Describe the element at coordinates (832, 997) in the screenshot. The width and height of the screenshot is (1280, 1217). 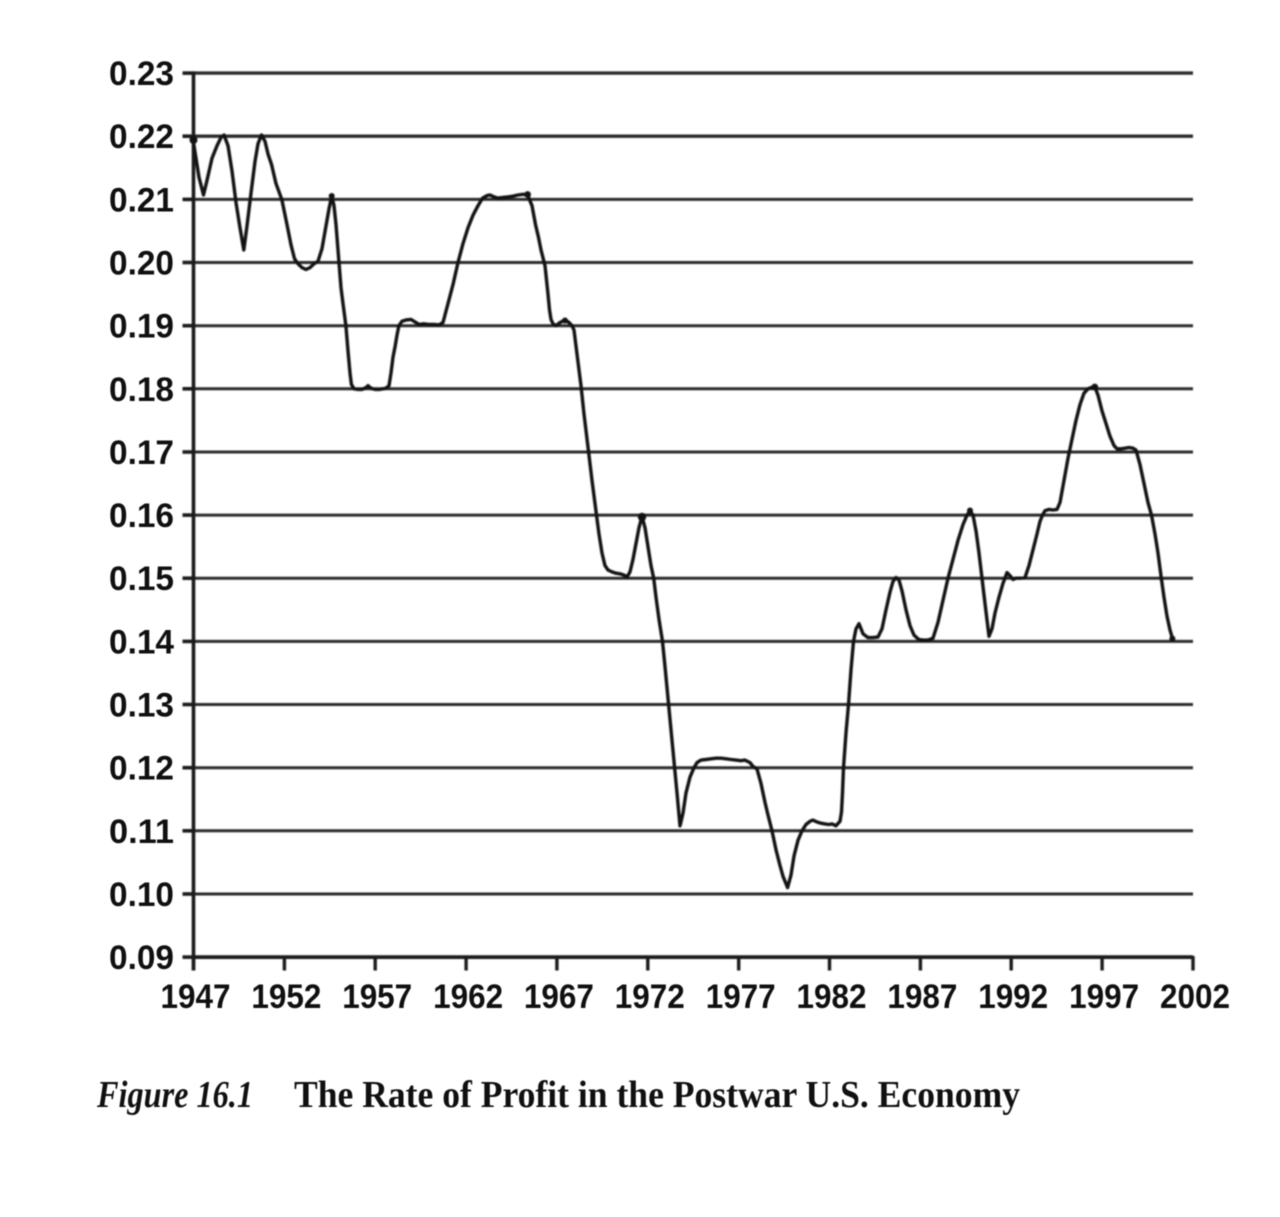
I see `svg-text: 1982` at that location.